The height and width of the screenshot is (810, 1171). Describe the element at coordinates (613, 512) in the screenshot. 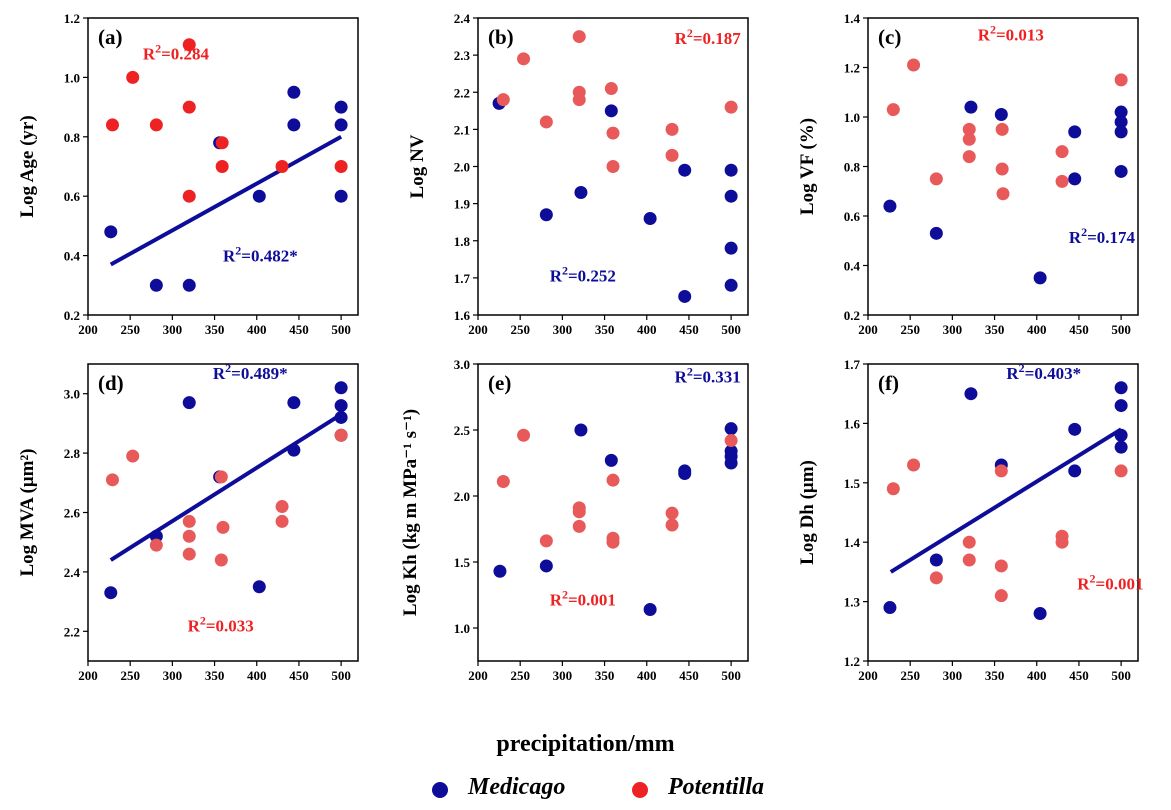

I see `panel5-frame` at that location.